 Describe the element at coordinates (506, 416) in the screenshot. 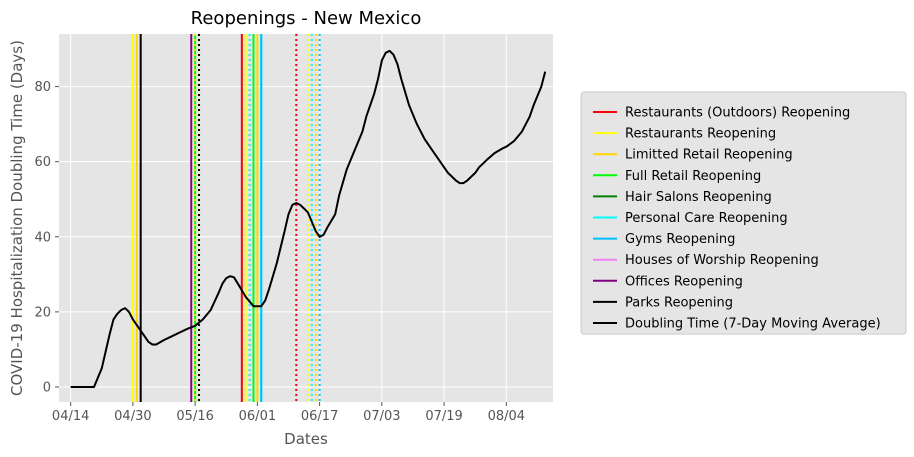

I see `x-tick-label: 08/04` at that location.